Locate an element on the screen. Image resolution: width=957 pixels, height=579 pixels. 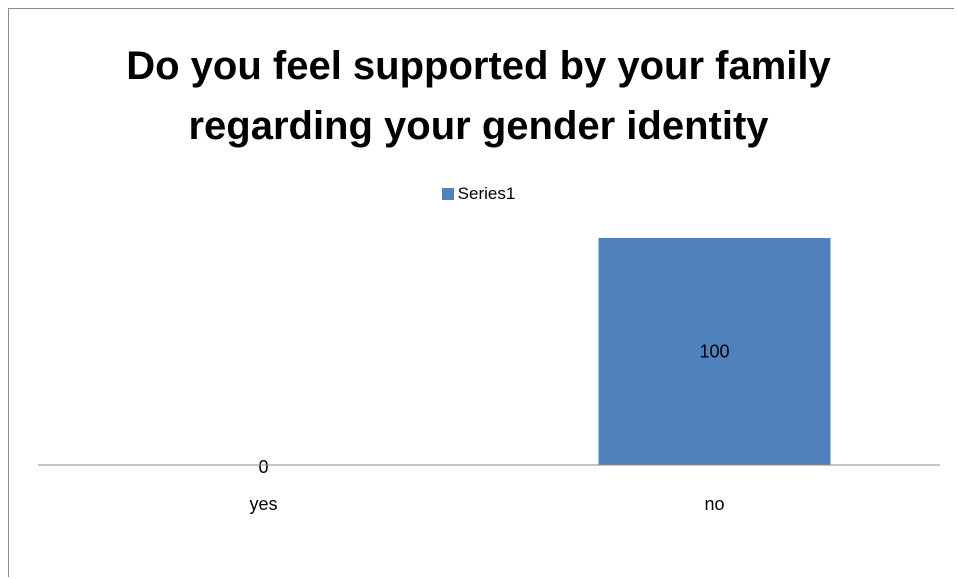
bar-no is located at coordinates (714, 351).